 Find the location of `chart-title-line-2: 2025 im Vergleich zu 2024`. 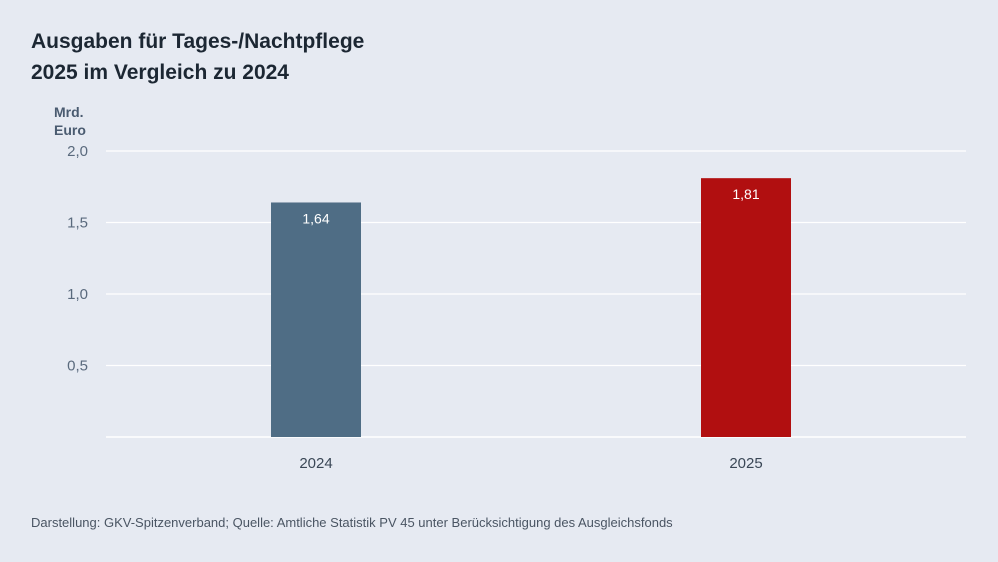

chart-title-line-2: 2025 im Vergleich zu 2024 is located at coordinates (160, 72).